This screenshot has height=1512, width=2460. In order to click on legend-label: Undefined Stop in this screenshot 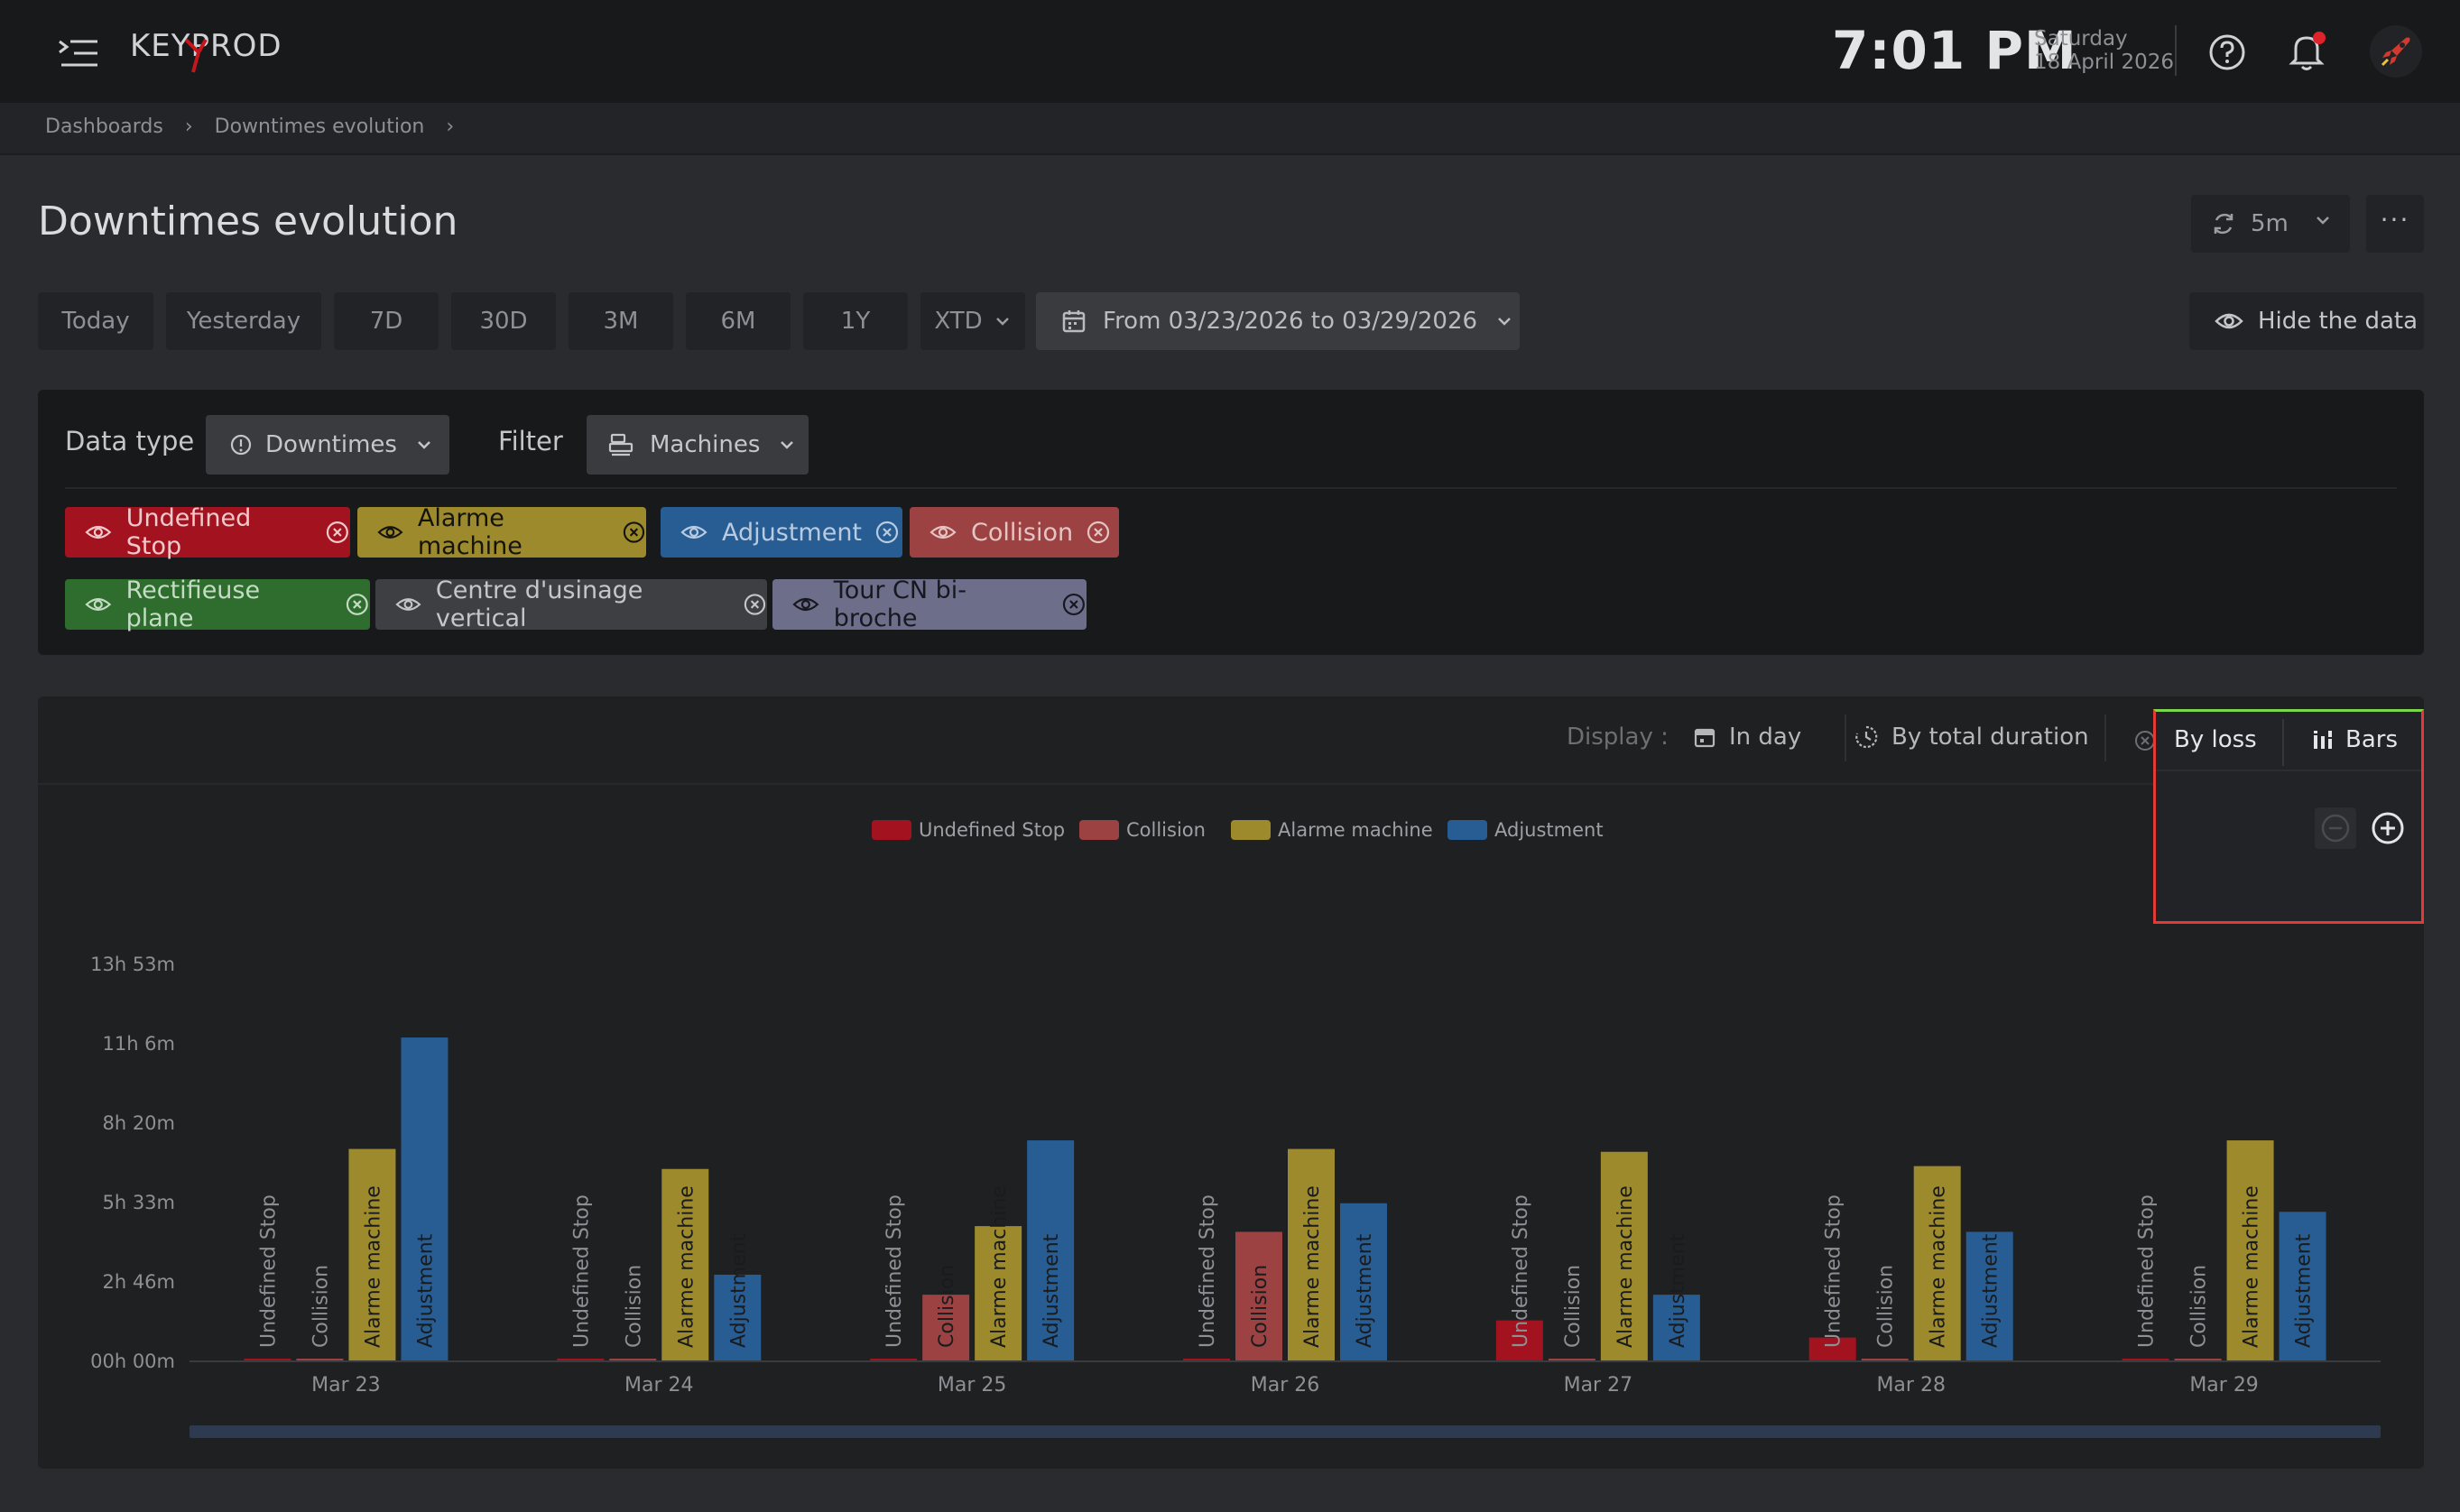, I will do `click(992, 830)`.